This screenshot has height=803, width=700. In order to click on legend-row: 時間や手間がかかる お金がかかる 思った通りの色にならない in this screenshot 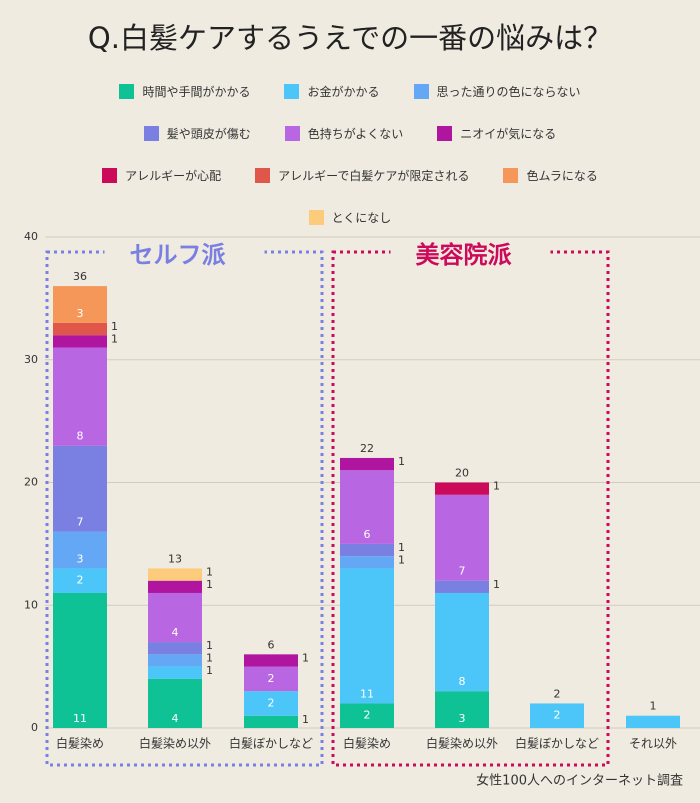, I will do `click(350, 91)`.